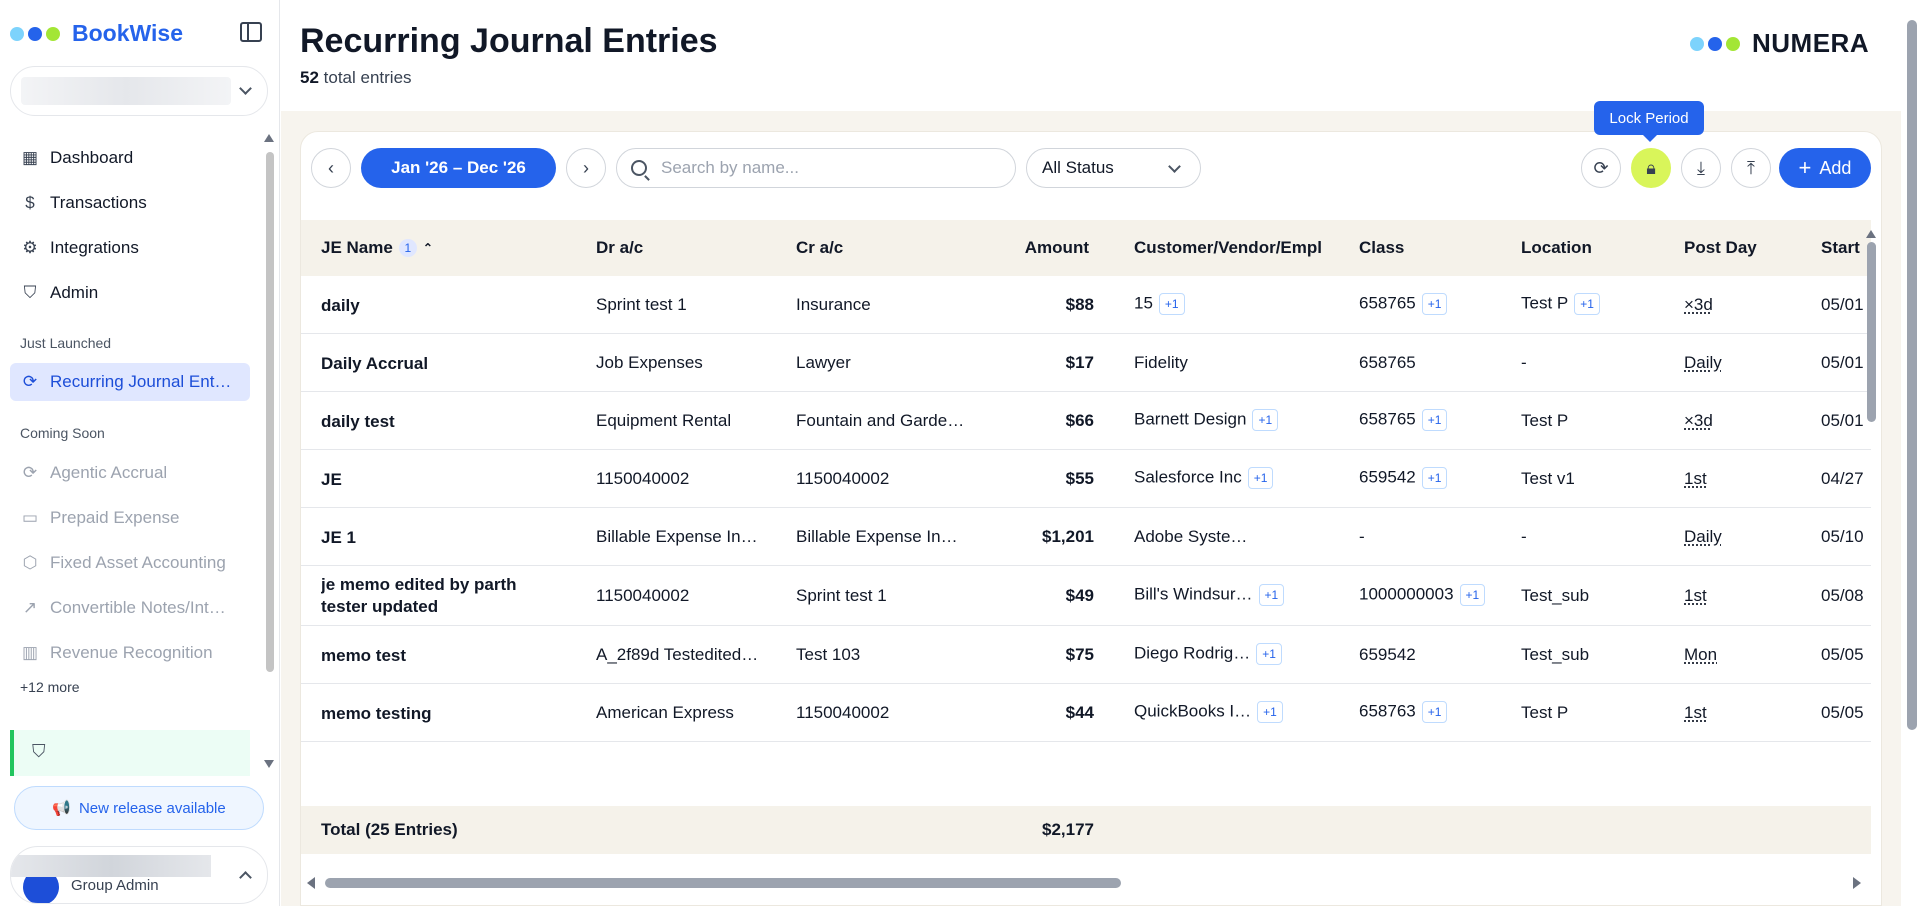 The height and width of the screenshot is (906, 1920). I want to click on entry-count-label: total entries, so click(367, 77).